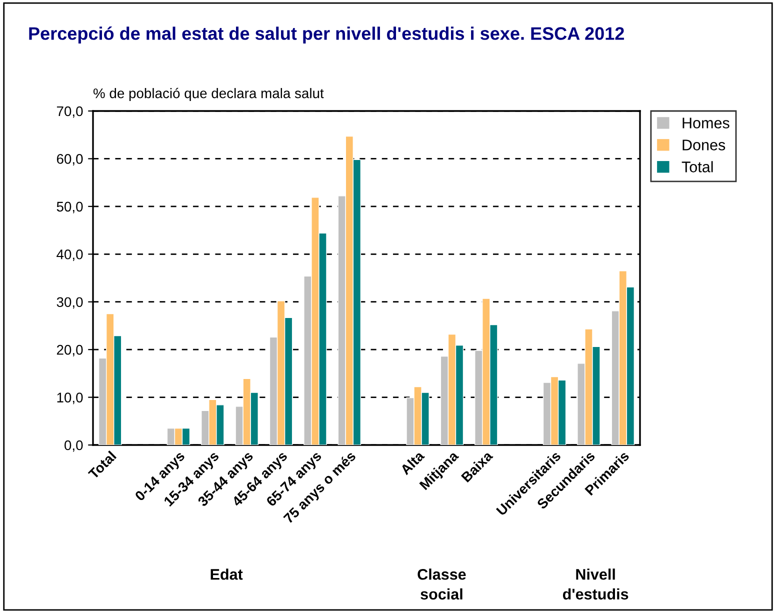 The width and height of the screenshot is (776, 613). Describe the element at coordinates (442, 584) in the screenshot. I see `text: Classe social` at that location.